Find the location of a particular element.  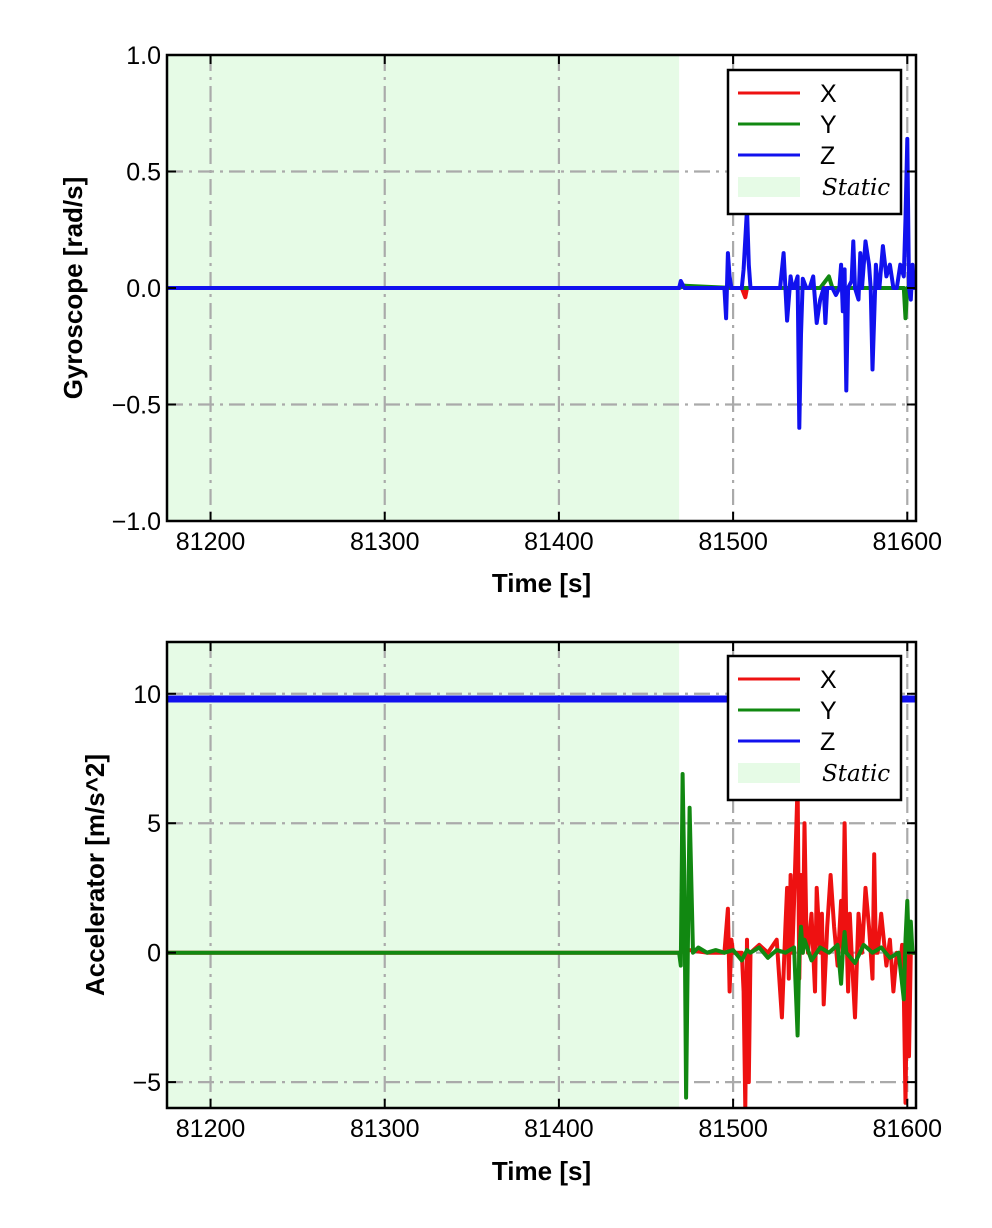

y-tick-label: 0.5 is located at coordinates (143, 173).